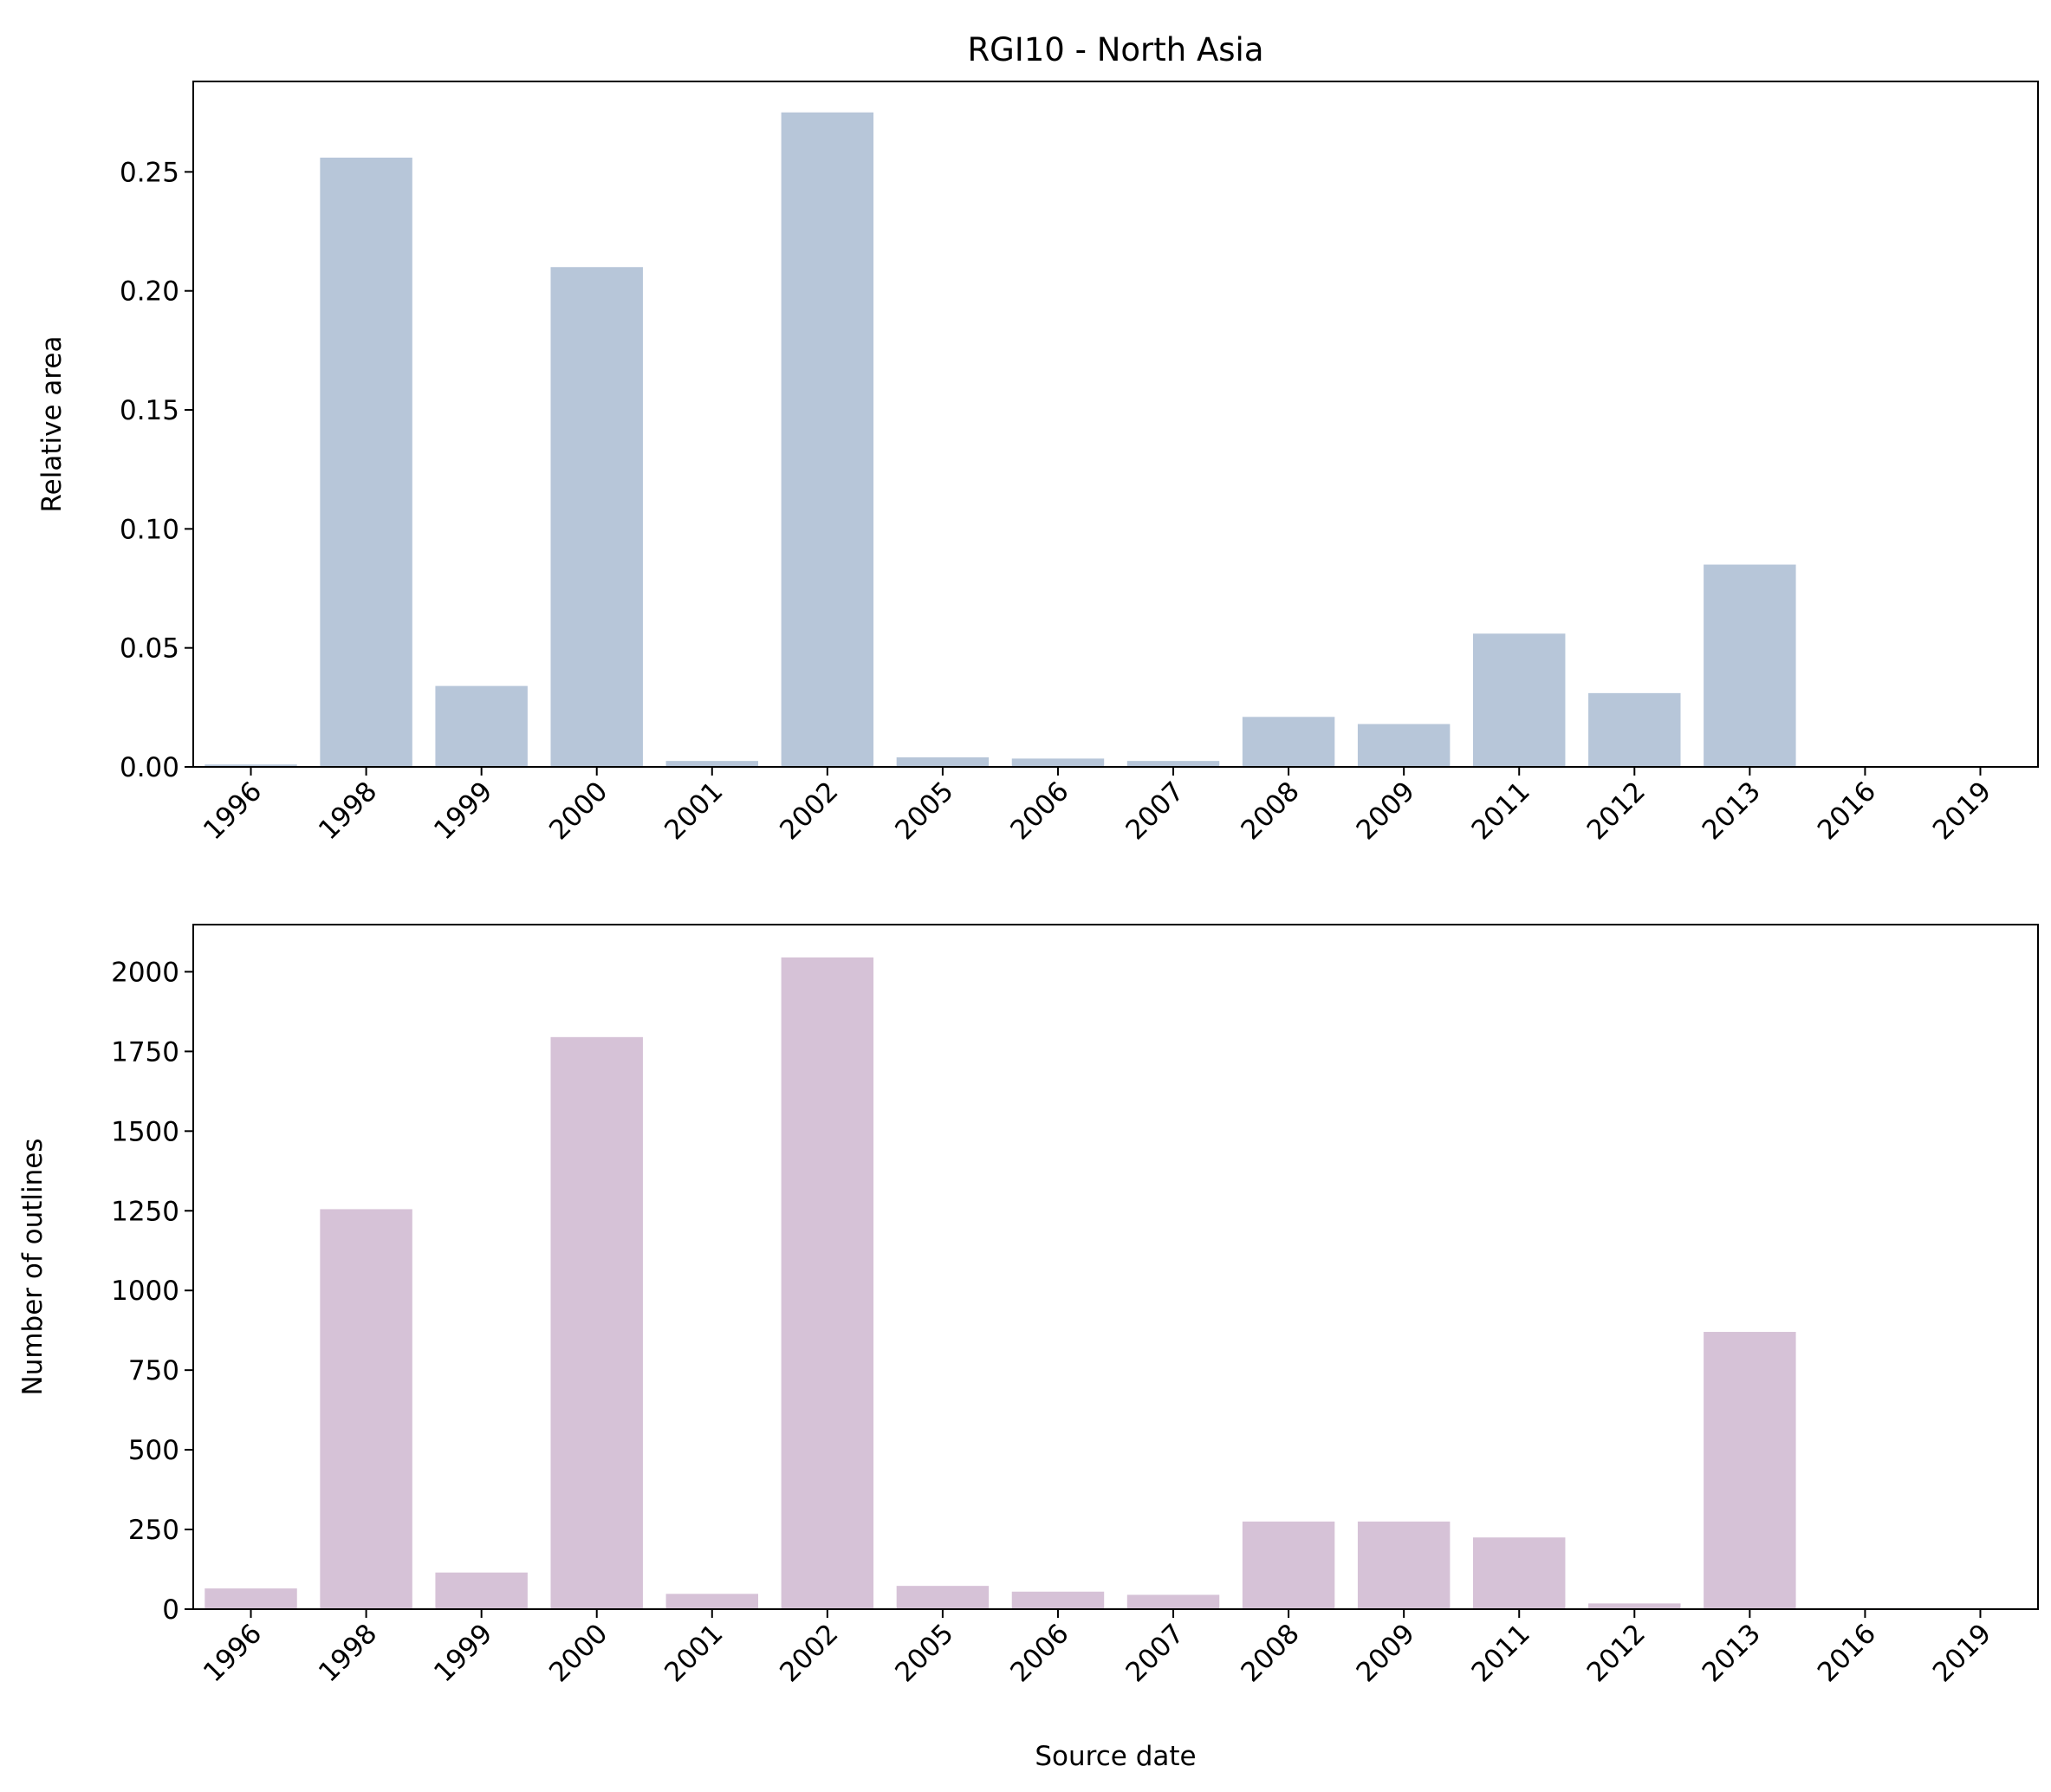 This screenshot has width=2051, height=1792. Describe the element at coordinates (1115, 49) in the screenshot. I see `chart-title: RGI10 - North Asia` at that location.